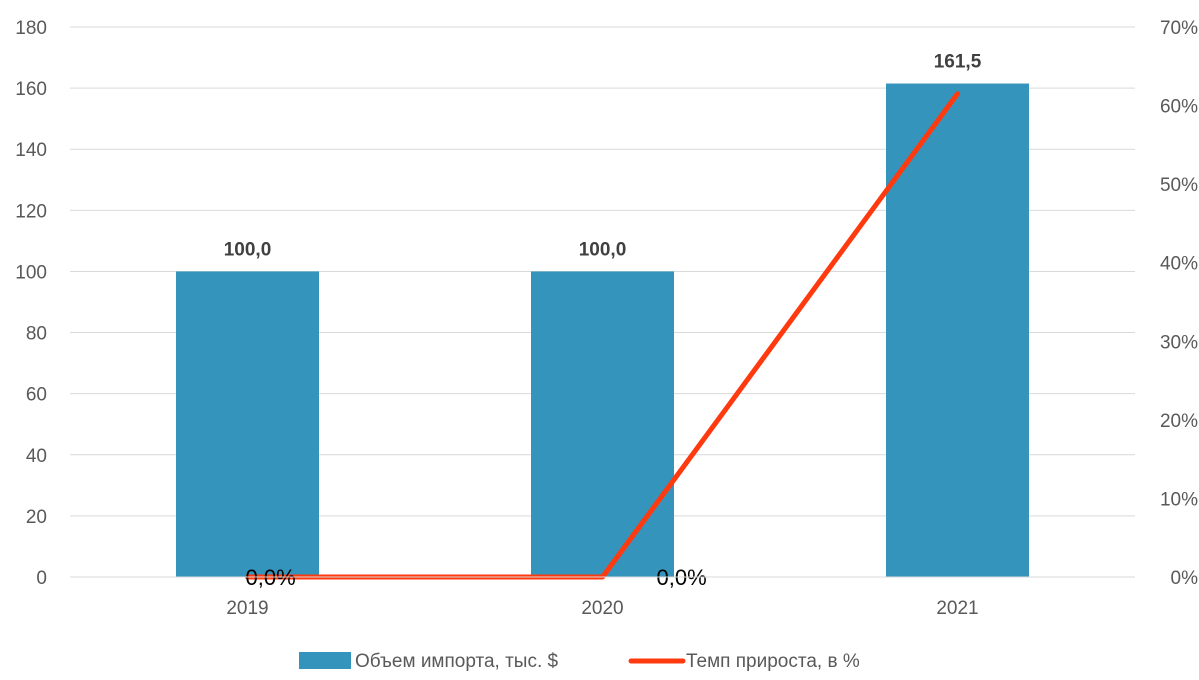 The width and height of the screenshot is (1199, 680). I want to click on bar-data-label: 161,5, so click(958, 62).